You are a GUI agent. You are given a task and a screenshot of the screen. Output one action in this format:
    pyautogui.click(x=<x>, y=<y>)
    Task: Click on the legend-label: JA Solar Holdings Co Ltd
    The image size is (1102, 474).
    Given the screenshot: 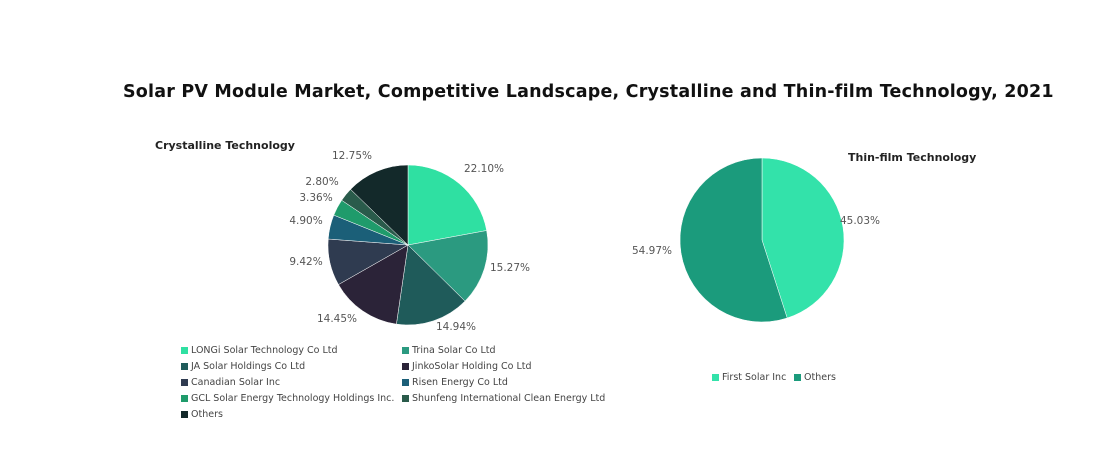 What is the action you would take?
    pyautogui.click(x=248, y=366)
    